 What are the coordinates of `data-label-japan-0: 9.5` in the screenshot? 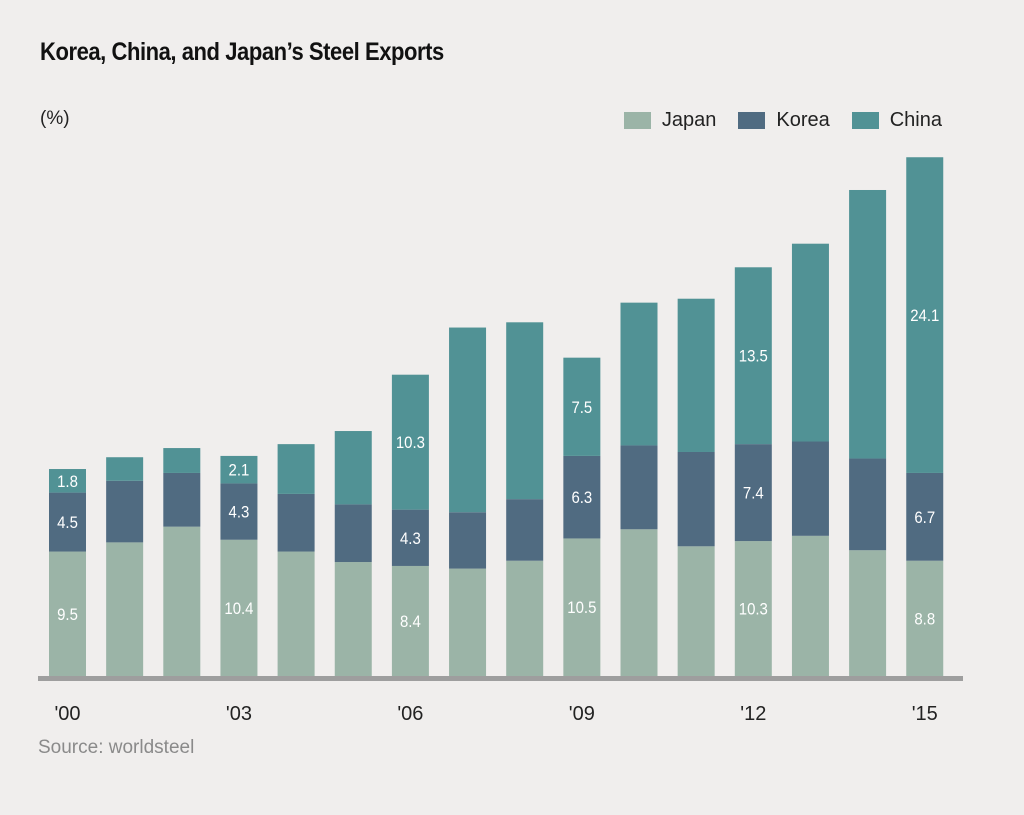 It's located at (67, 615).